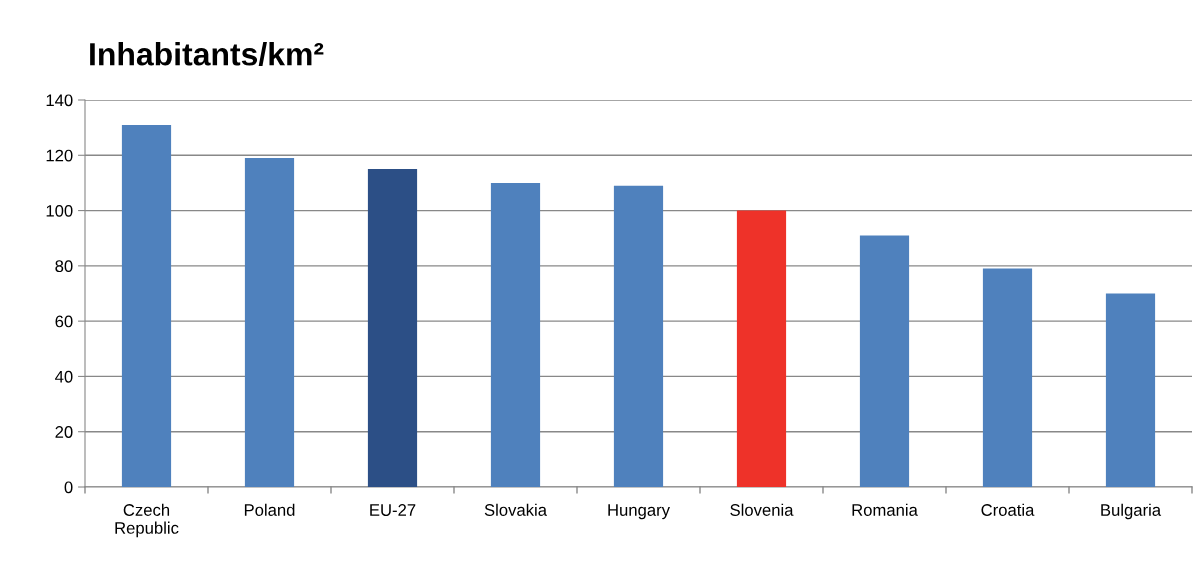  I want to click on x-tick-label: Slovakia, so click(515, 509).